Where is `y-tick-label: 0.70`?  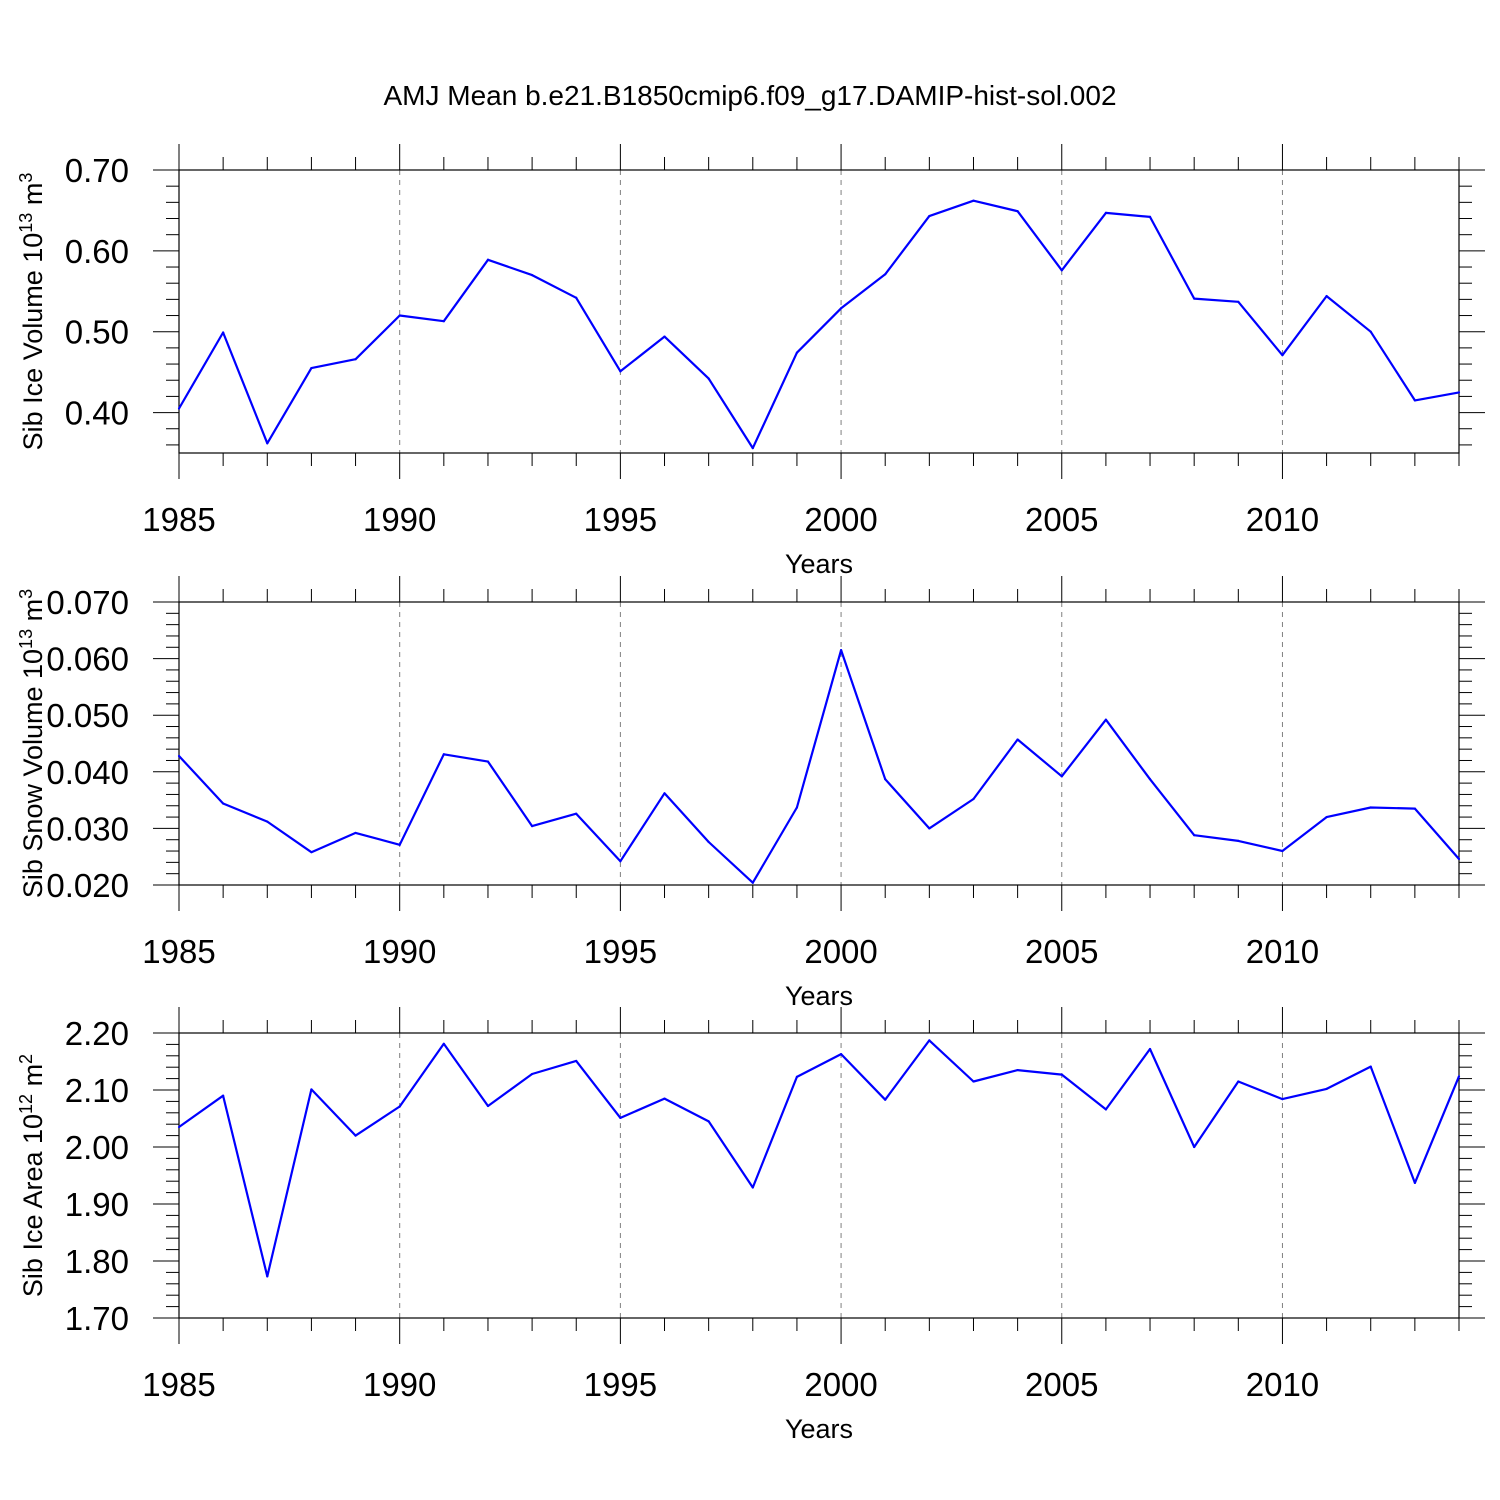 y-tick-label: 0.70 is located at coordinates (97, 170).